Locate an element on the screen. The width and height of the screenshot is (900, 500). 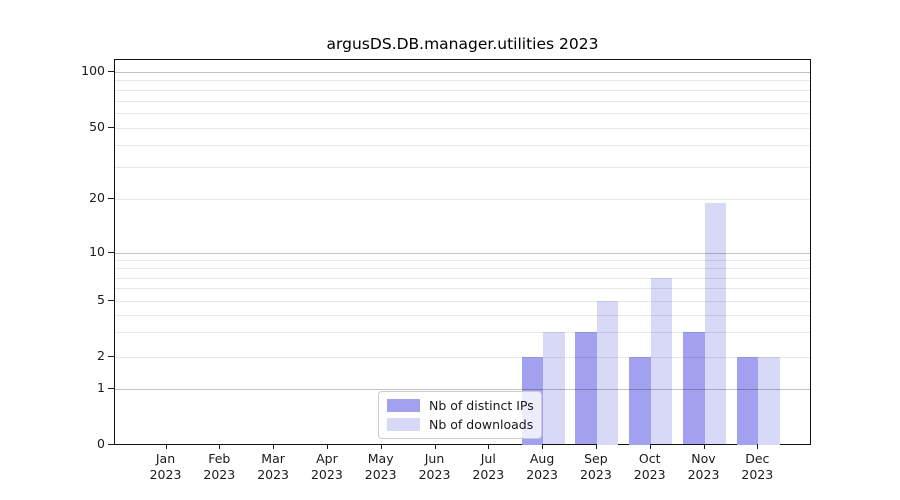
legend-label-downloads: Nb of downloads is located at coordinates (481, 424).